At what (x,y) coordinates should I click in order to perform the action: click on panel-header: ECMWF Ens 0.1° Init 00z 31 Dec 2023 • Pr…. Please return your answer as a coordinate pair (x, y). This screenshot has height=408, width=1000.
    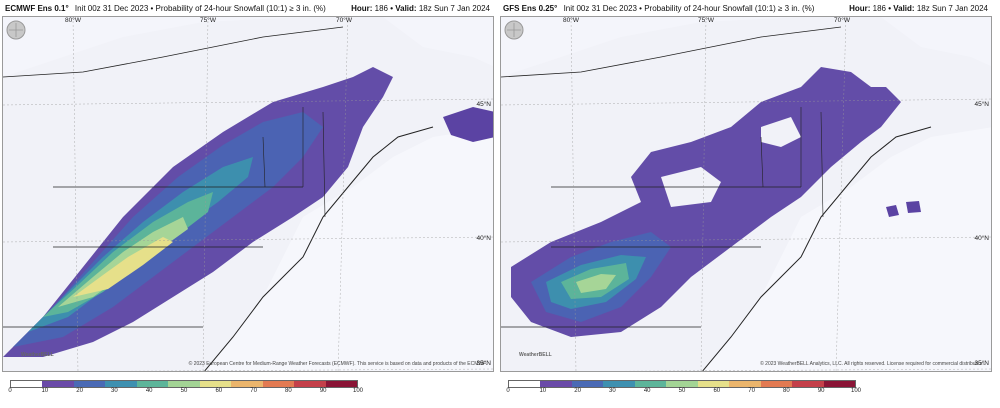
    Looking at the image, I should click on (248, 9).